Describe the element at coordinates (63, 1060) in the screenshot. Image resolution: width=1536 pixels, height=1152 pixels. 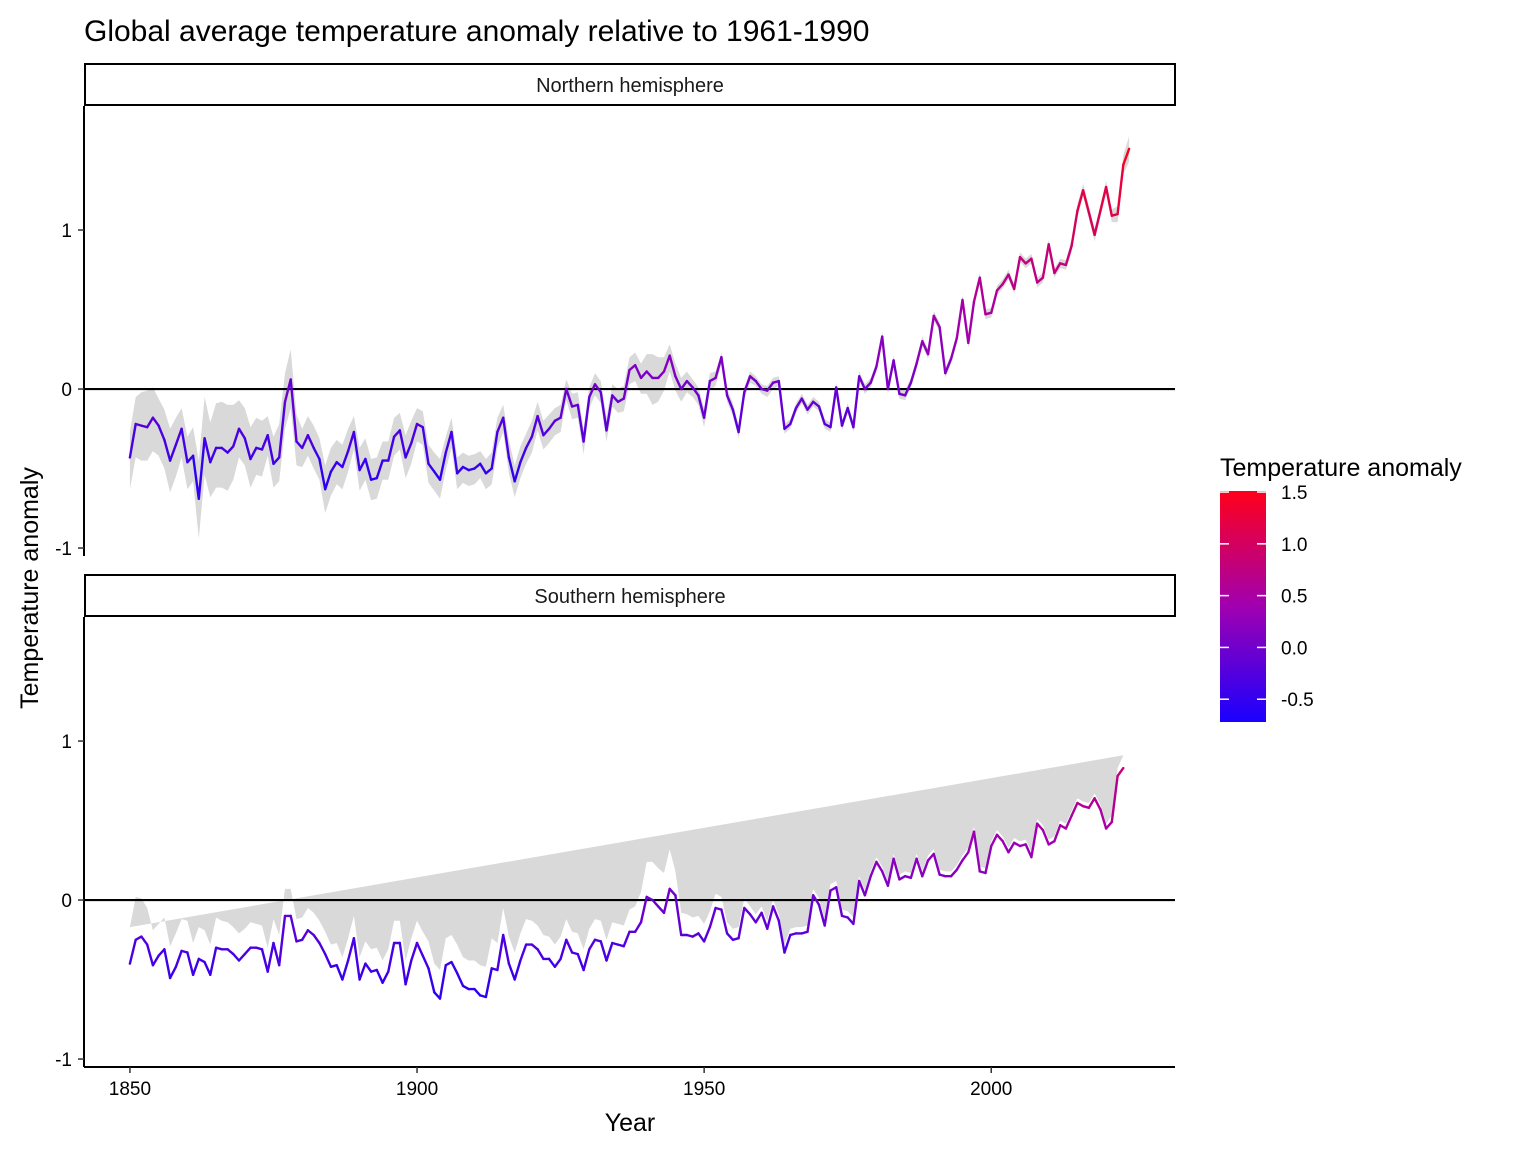
I see `y-tick-label: -1` at that location.